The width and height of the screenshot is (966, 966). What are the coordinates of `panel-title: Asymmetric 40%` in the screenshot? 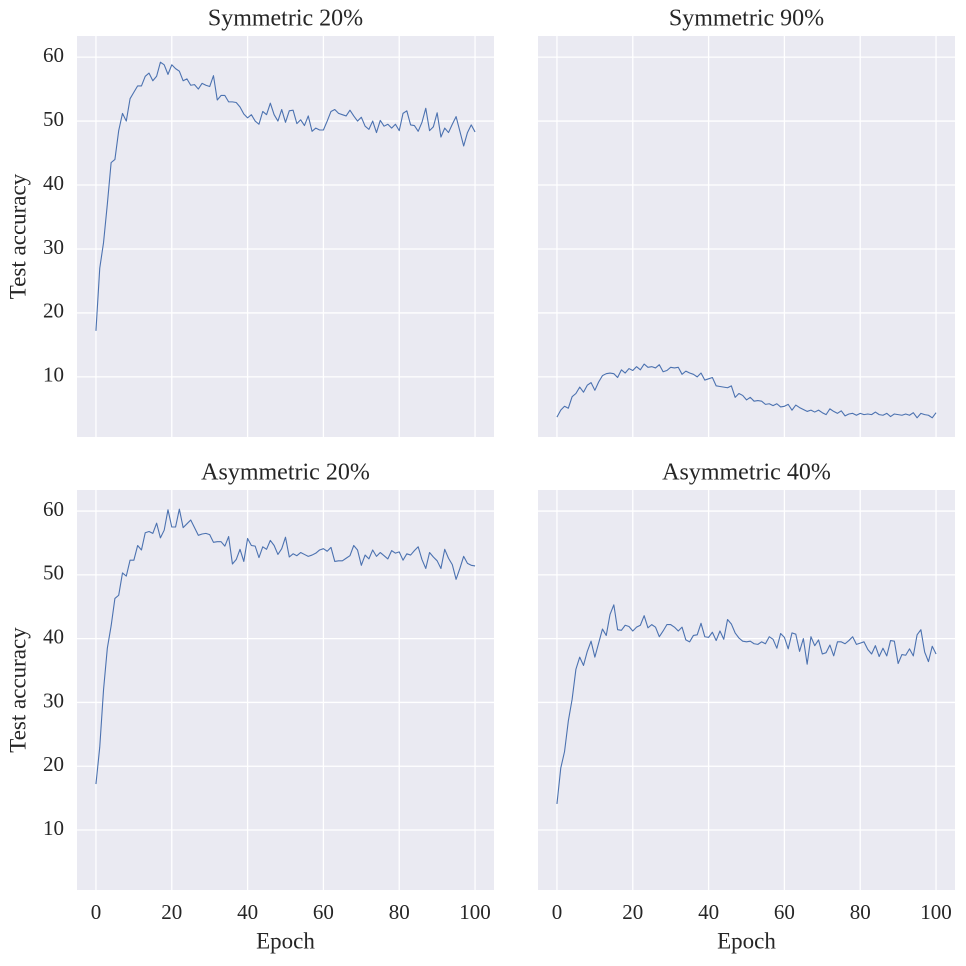 It's located at (746, 473).